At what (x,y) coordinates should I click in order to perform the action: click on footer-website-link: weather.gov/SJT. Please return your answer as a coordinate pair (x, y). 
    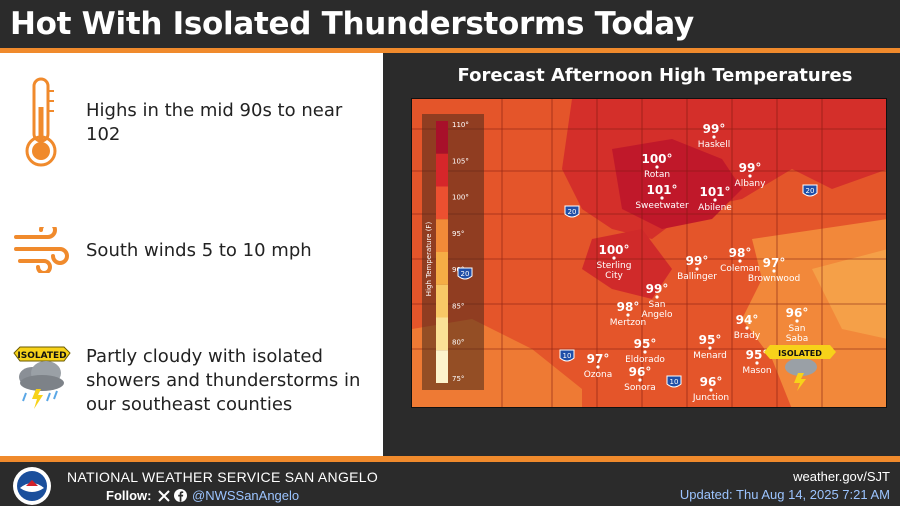
    Looking at the image, I should click on (841, 476).